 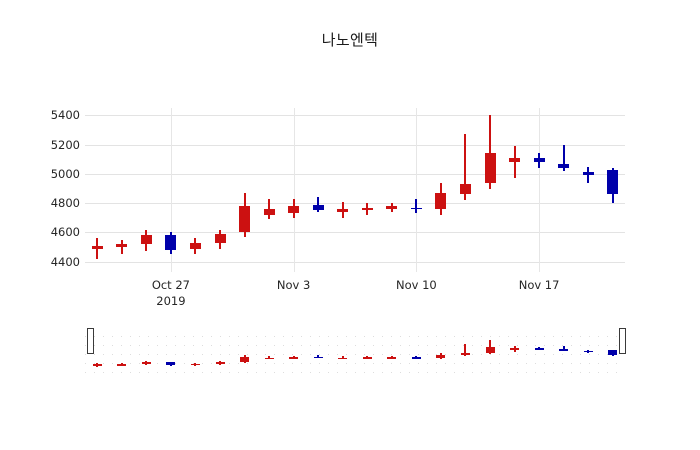 I want to click on navigator-grid, so click(x=355, y=352).